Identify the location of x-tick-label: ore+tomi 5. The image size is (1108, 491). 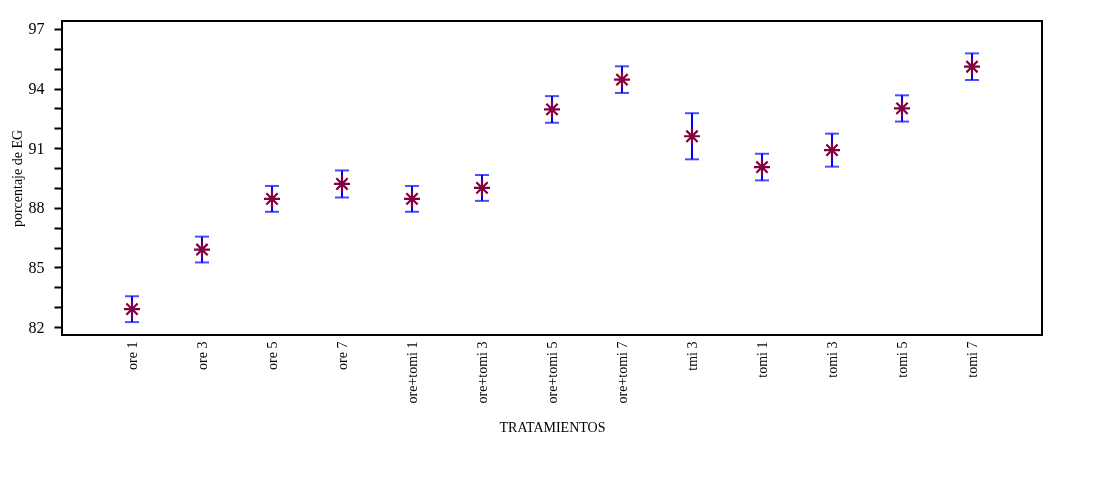
(552, 372).